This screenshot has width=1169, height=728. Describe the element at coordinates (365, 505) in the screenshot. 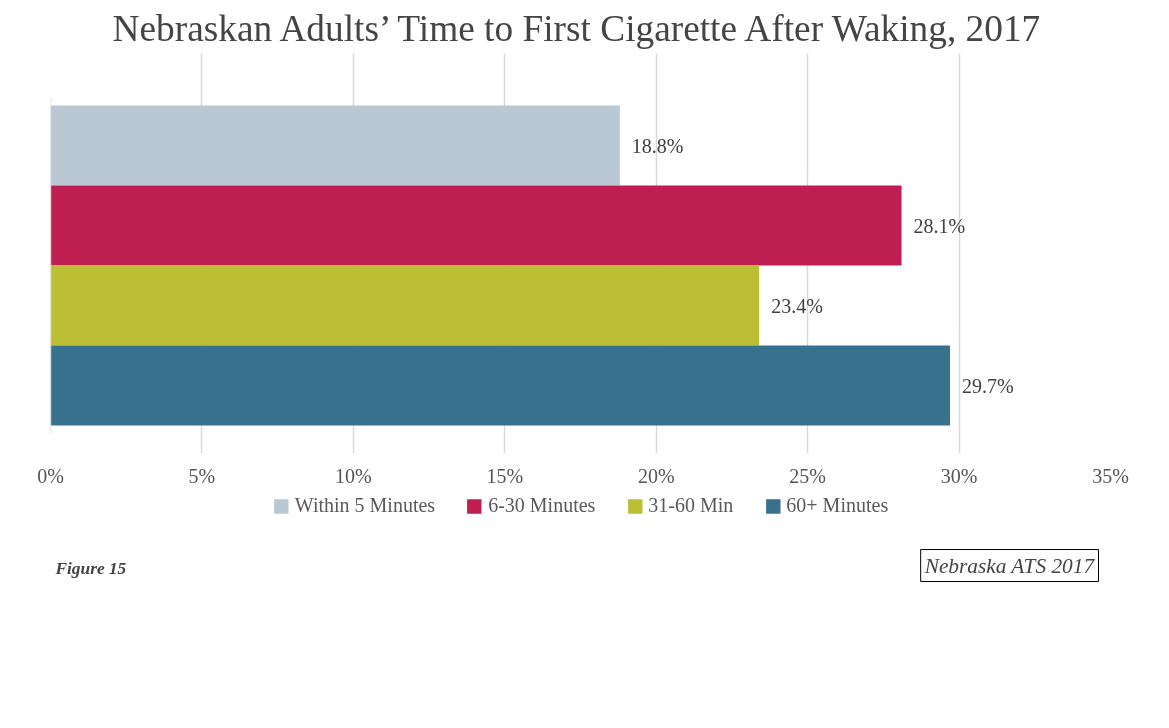

I see `legend-label: Within 5 Minutes` at that location.